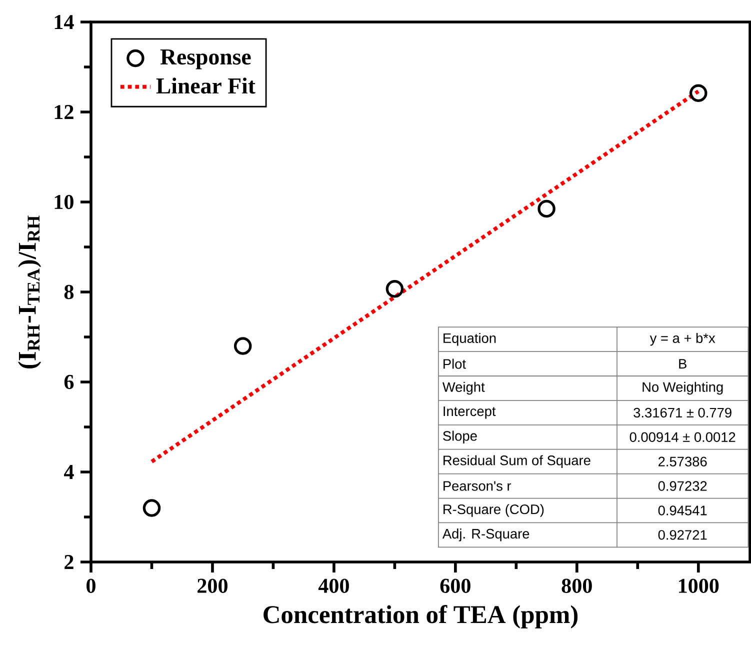 The width and height of the screenshot is (751, 646). Describe the element at coordinates (91, 585) in the screenshot. I see `x-tick-label: 0` at that location.